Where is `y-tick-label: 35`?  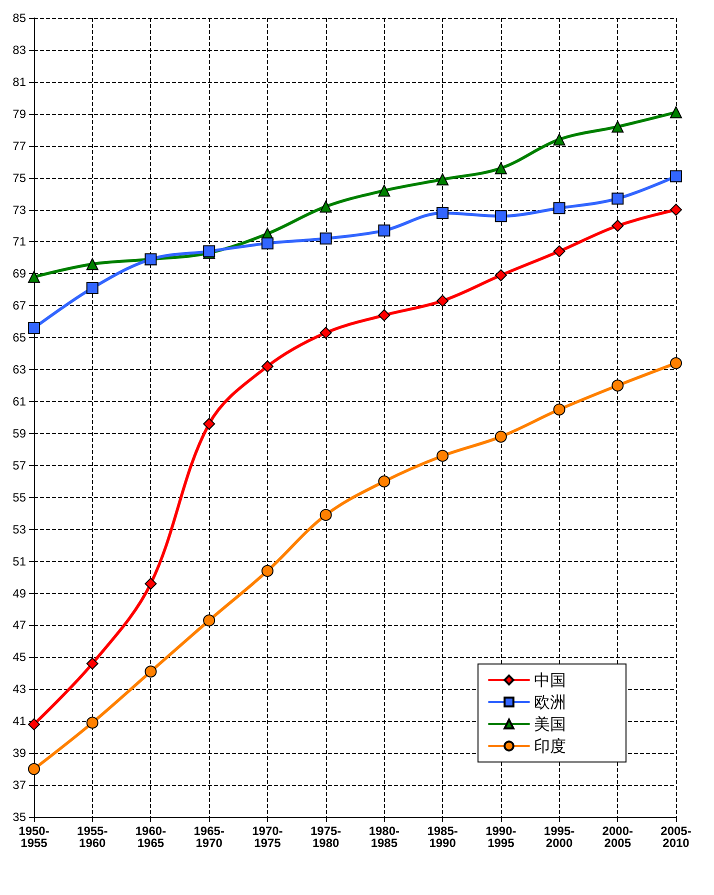 y-tick-label: 35 is located at coordinates (19, 817).